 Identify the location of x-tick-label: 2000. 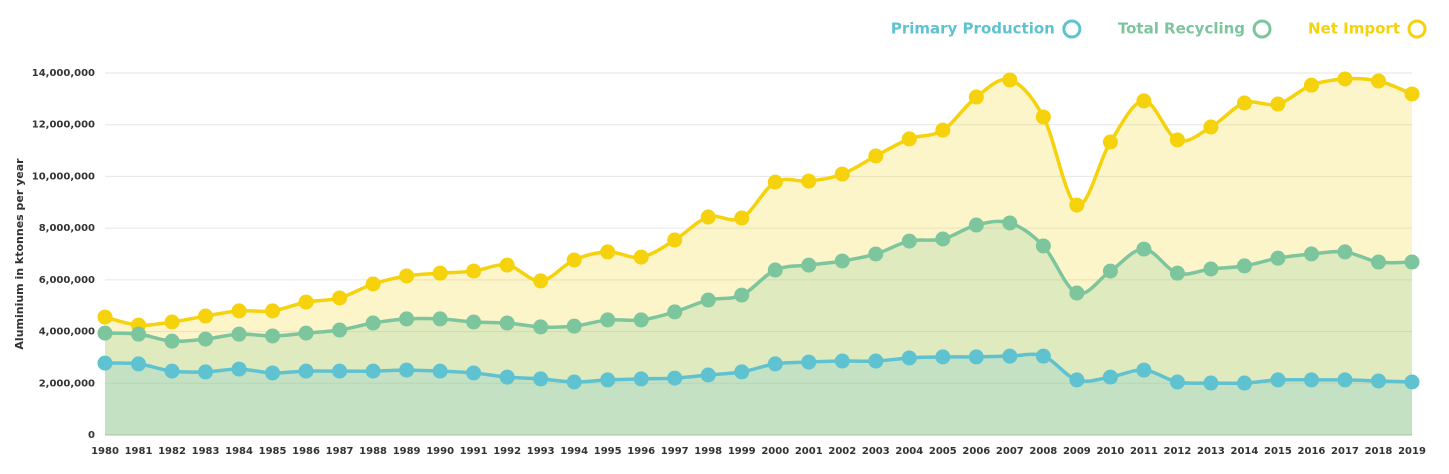
(775, 451).